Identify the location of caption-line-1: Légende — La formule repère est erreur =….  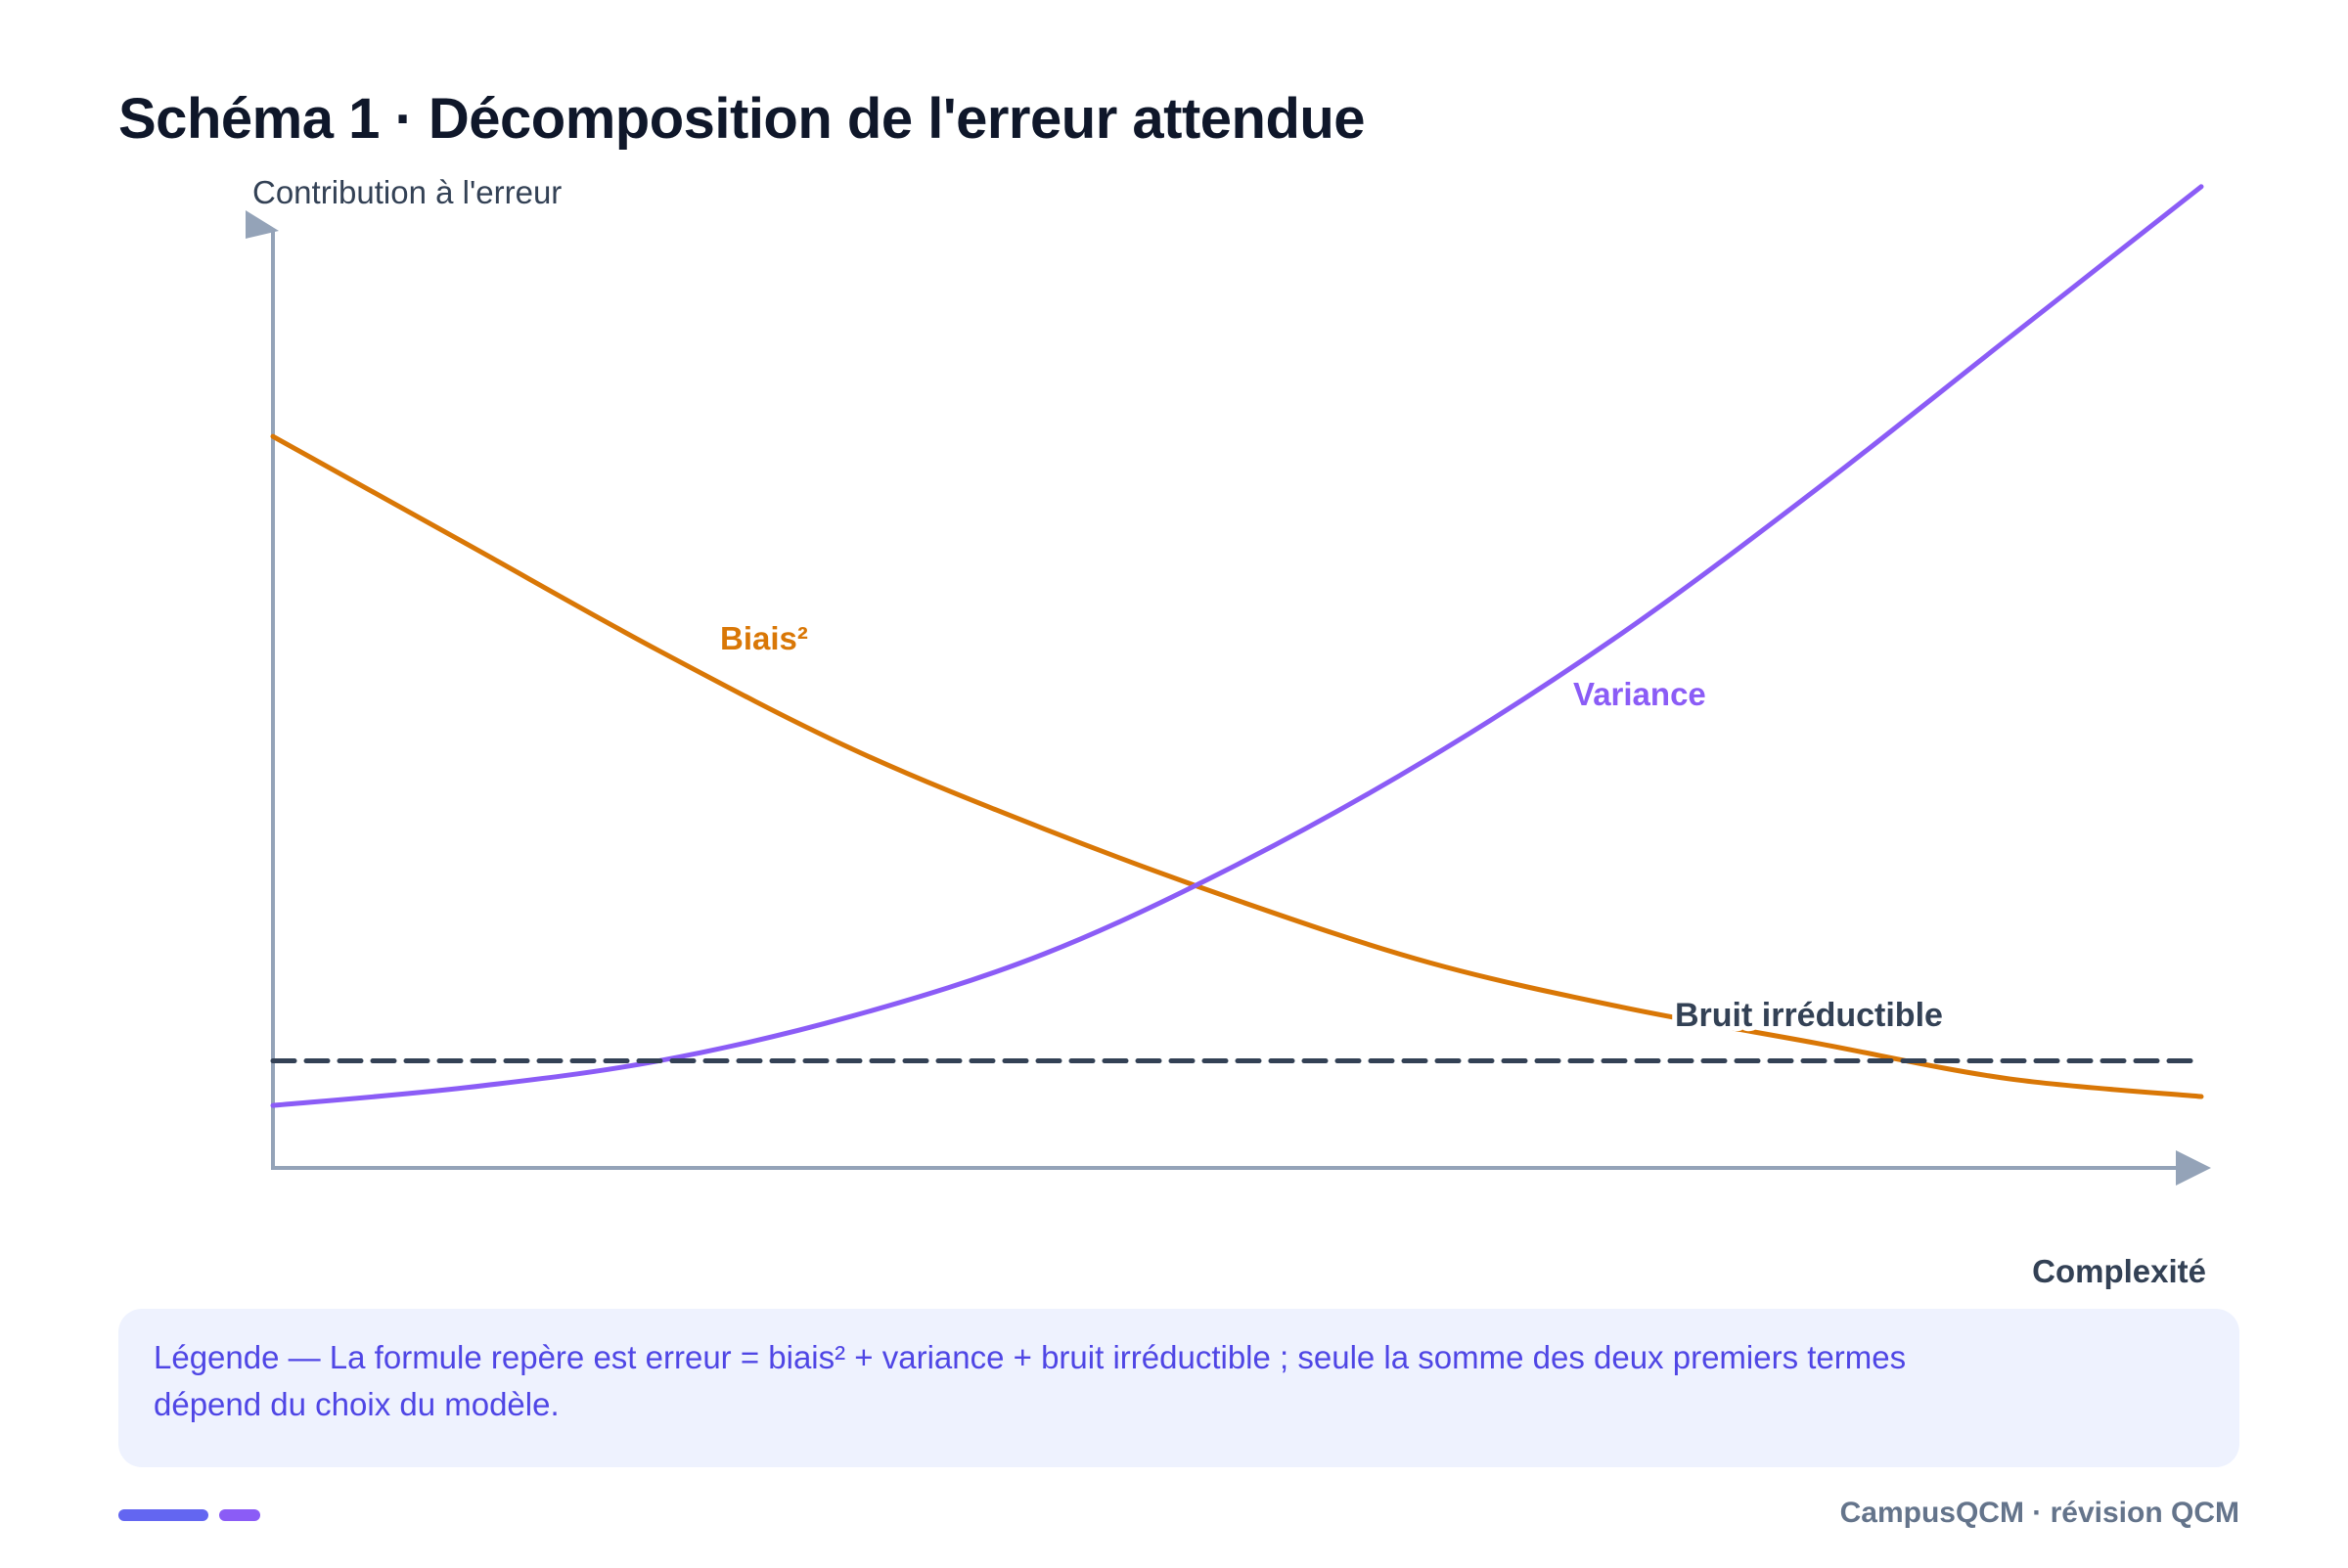
(1030, 1357).